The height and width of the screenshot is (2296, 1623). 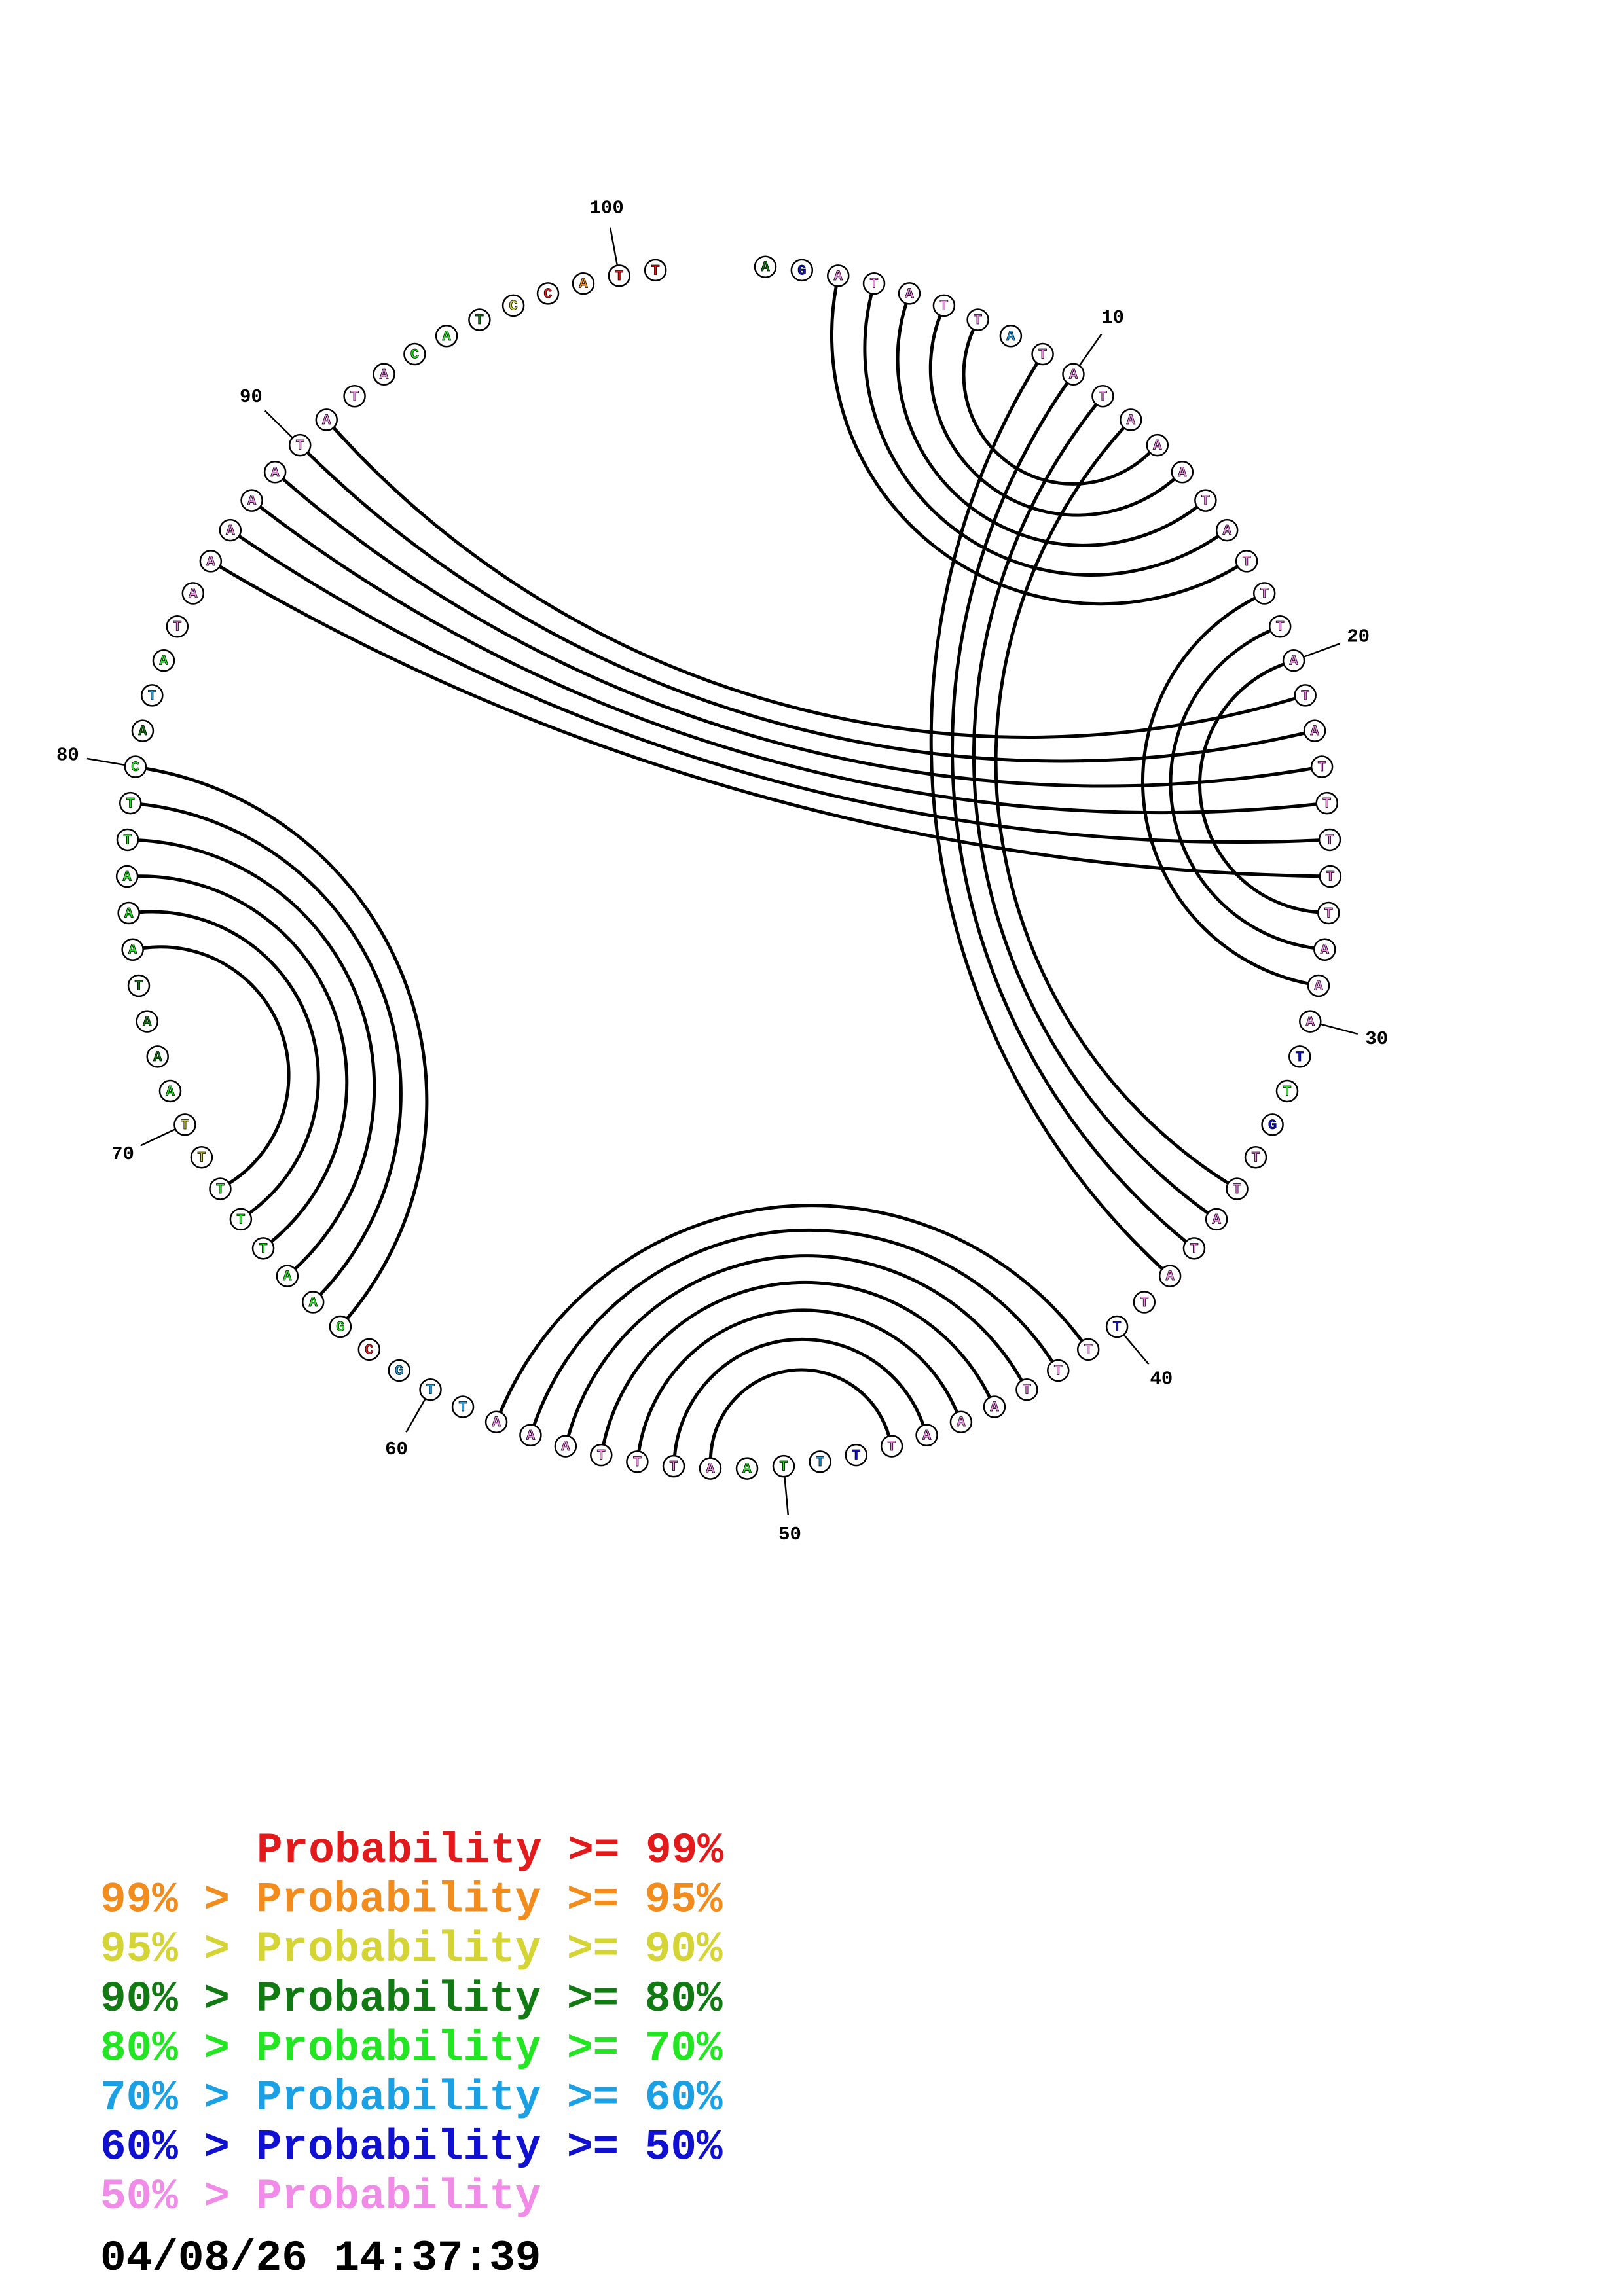 I want to click on tick-label: 100, so click(x=607, y=208).